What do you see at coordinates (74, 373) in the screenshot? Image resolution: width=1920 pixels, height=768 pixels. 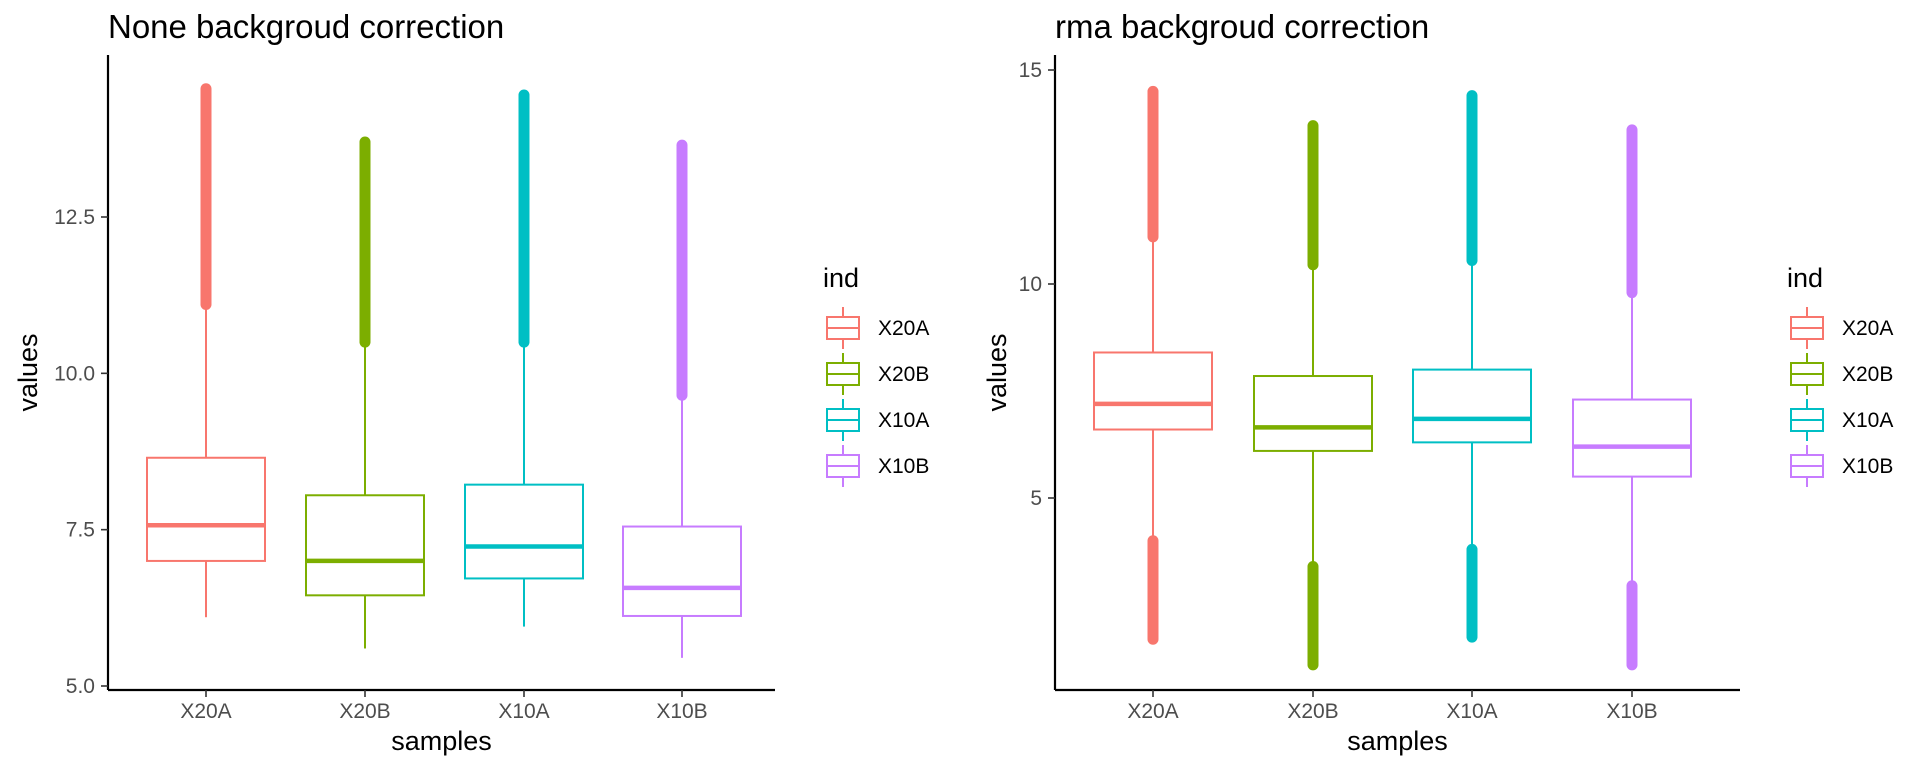 I see `y-tick-label: 10.0` at bounding box center [74, 373].